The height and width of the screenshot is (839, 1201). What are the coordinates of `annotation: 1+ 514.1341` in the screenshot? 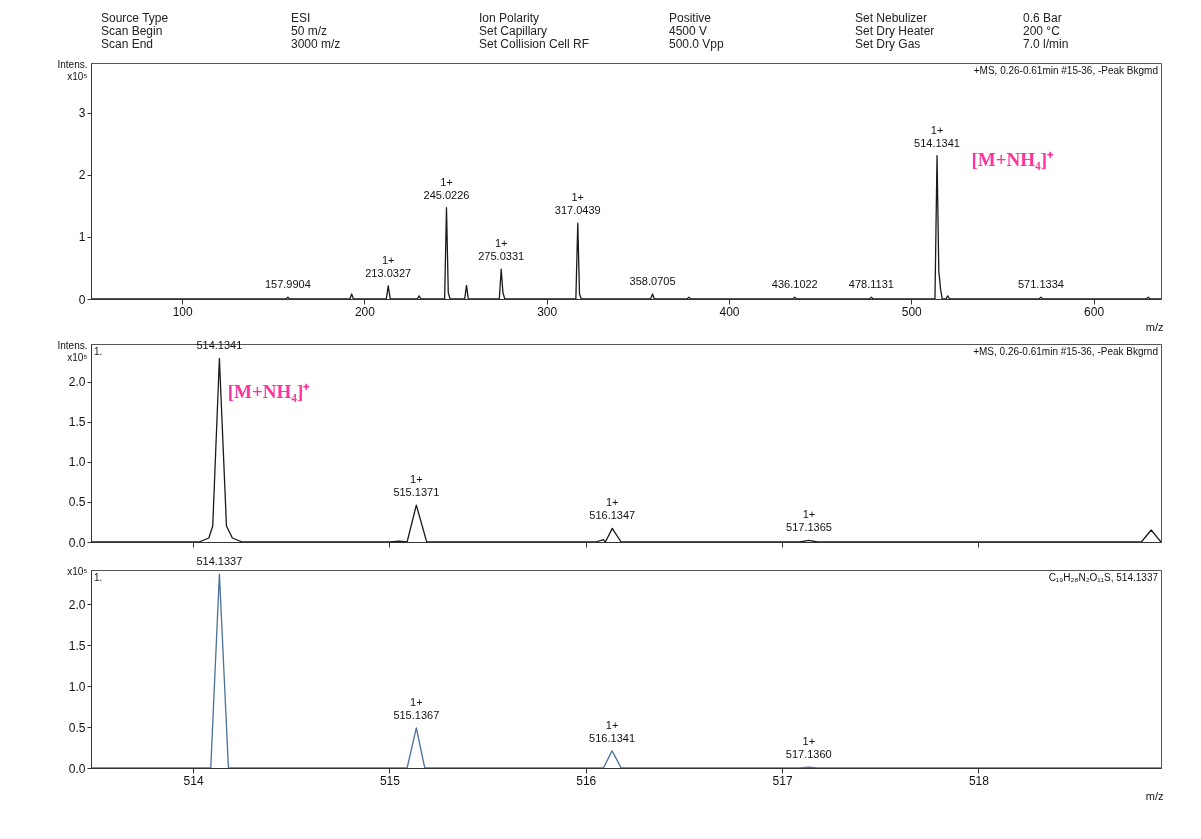 It's located at (937, 136).